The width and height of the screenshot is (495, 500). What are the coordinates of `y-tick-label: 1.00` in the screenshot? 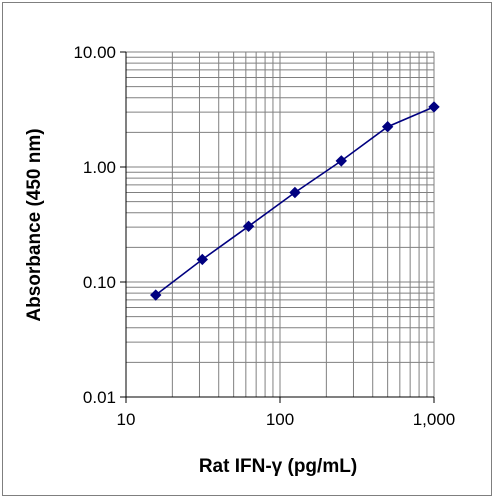 It's located at (99, 167).